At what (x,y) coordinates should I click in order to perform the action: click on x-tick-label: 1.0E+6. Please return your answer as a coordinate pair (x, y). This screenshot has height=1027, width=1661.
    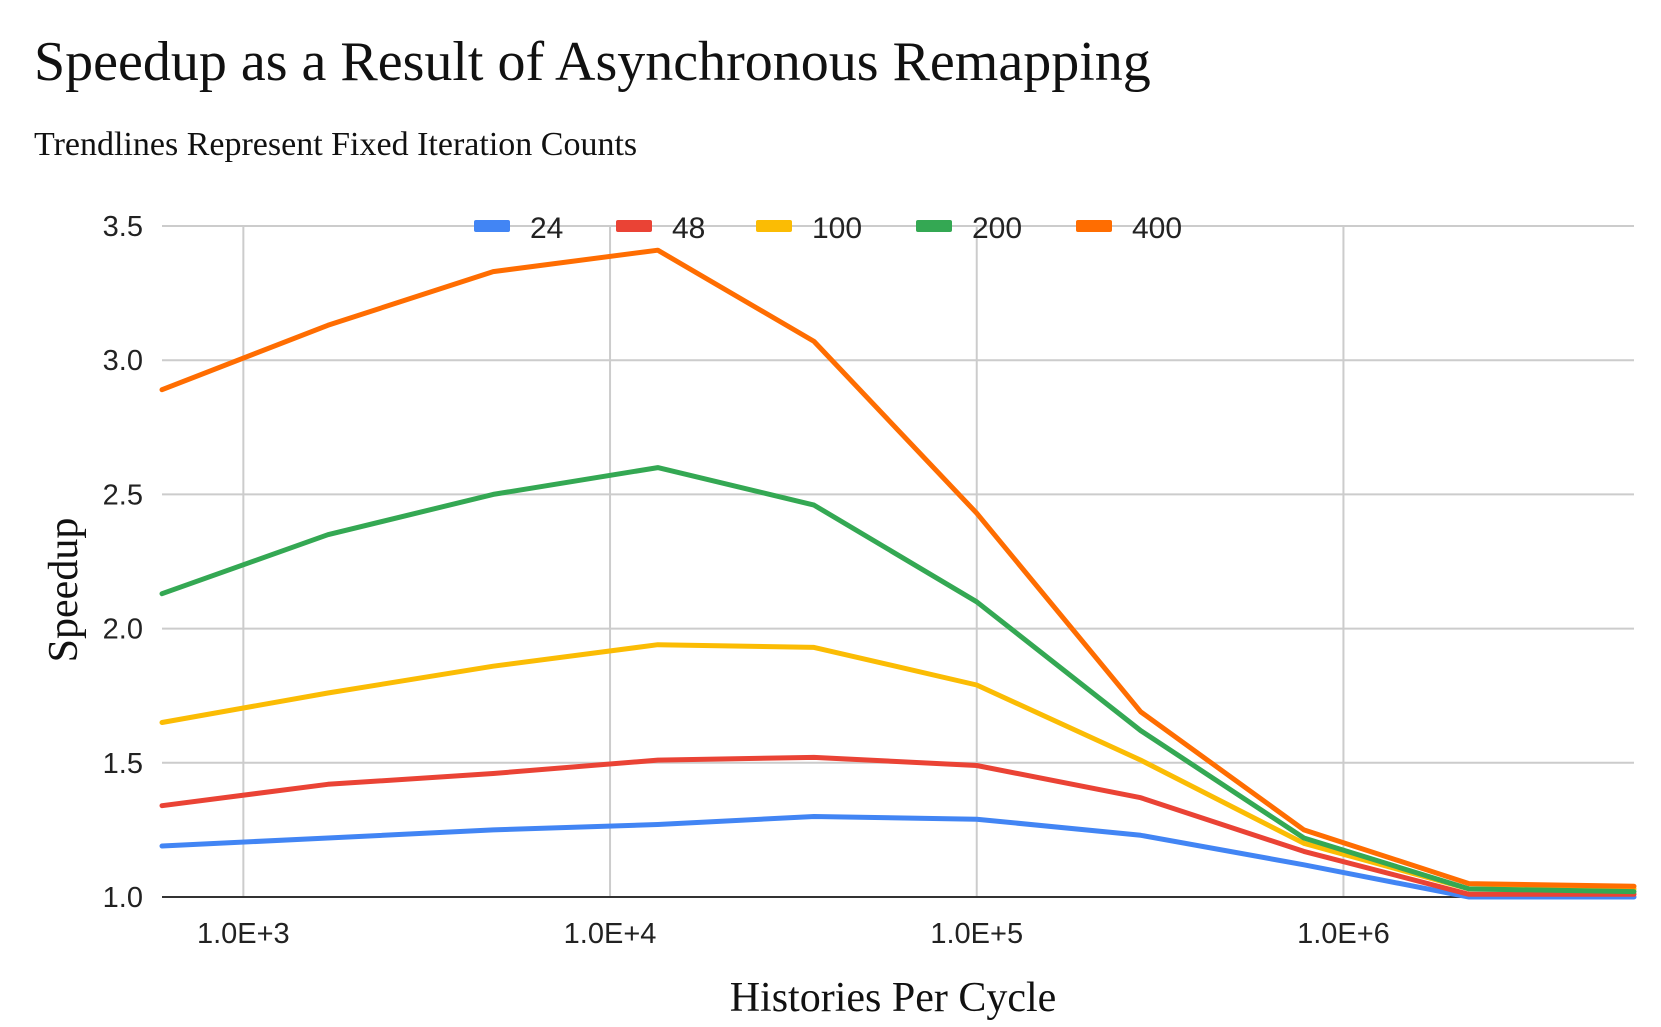
    Looking at the image, I should click on (1343, 934).